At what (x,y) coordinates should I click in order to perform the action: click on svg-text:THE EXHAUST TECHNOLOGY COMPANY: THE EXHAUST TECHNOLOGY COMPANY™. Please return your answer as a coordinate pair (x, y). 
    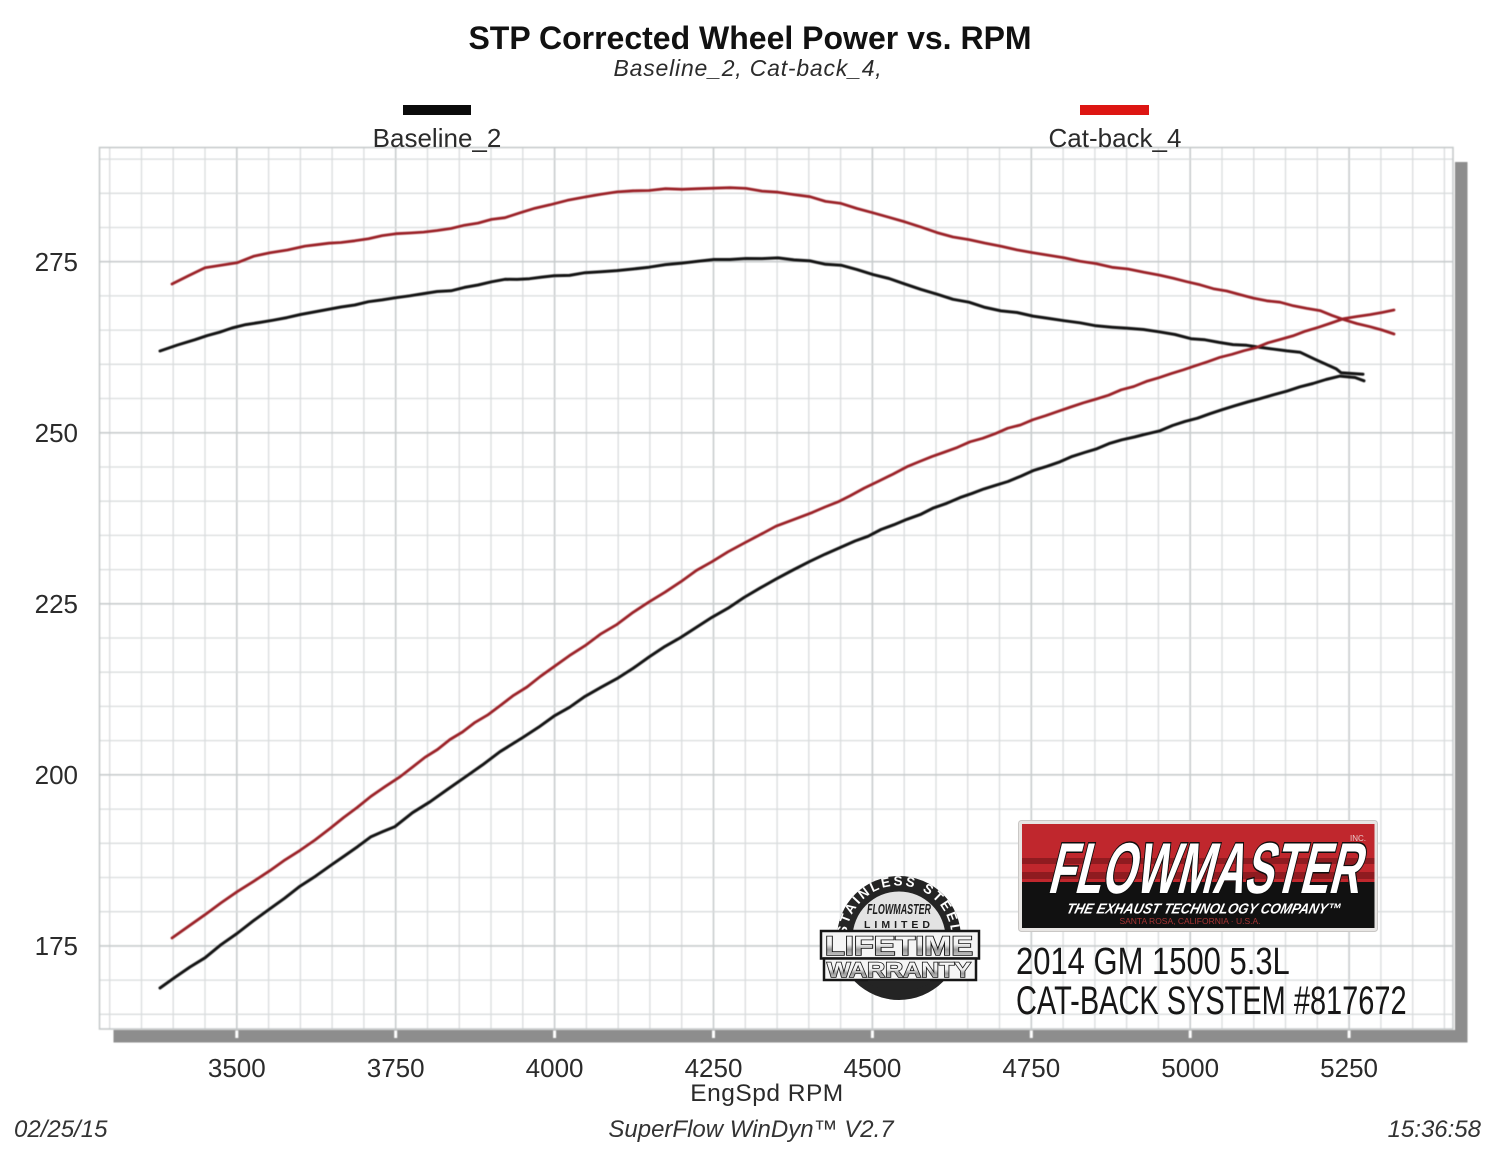
    Looking at the image, I should click on (1204, 910).